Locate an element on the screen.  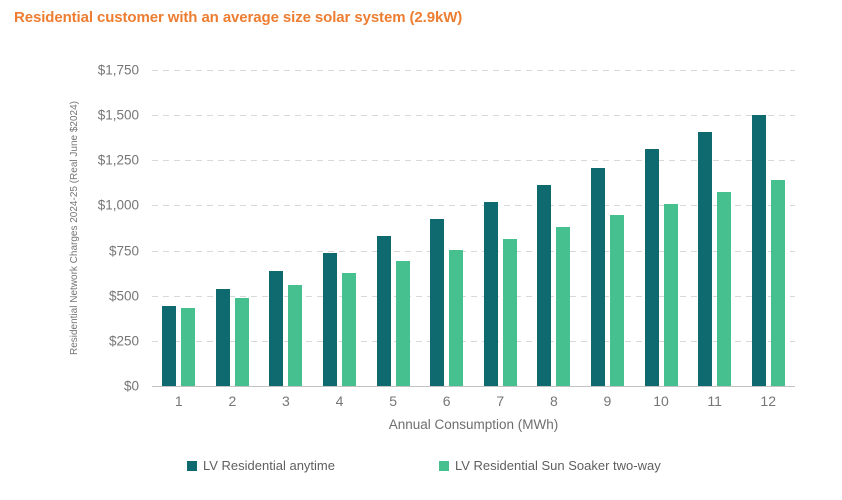
bar-s2-c12 is located at coordinates (777, 283).